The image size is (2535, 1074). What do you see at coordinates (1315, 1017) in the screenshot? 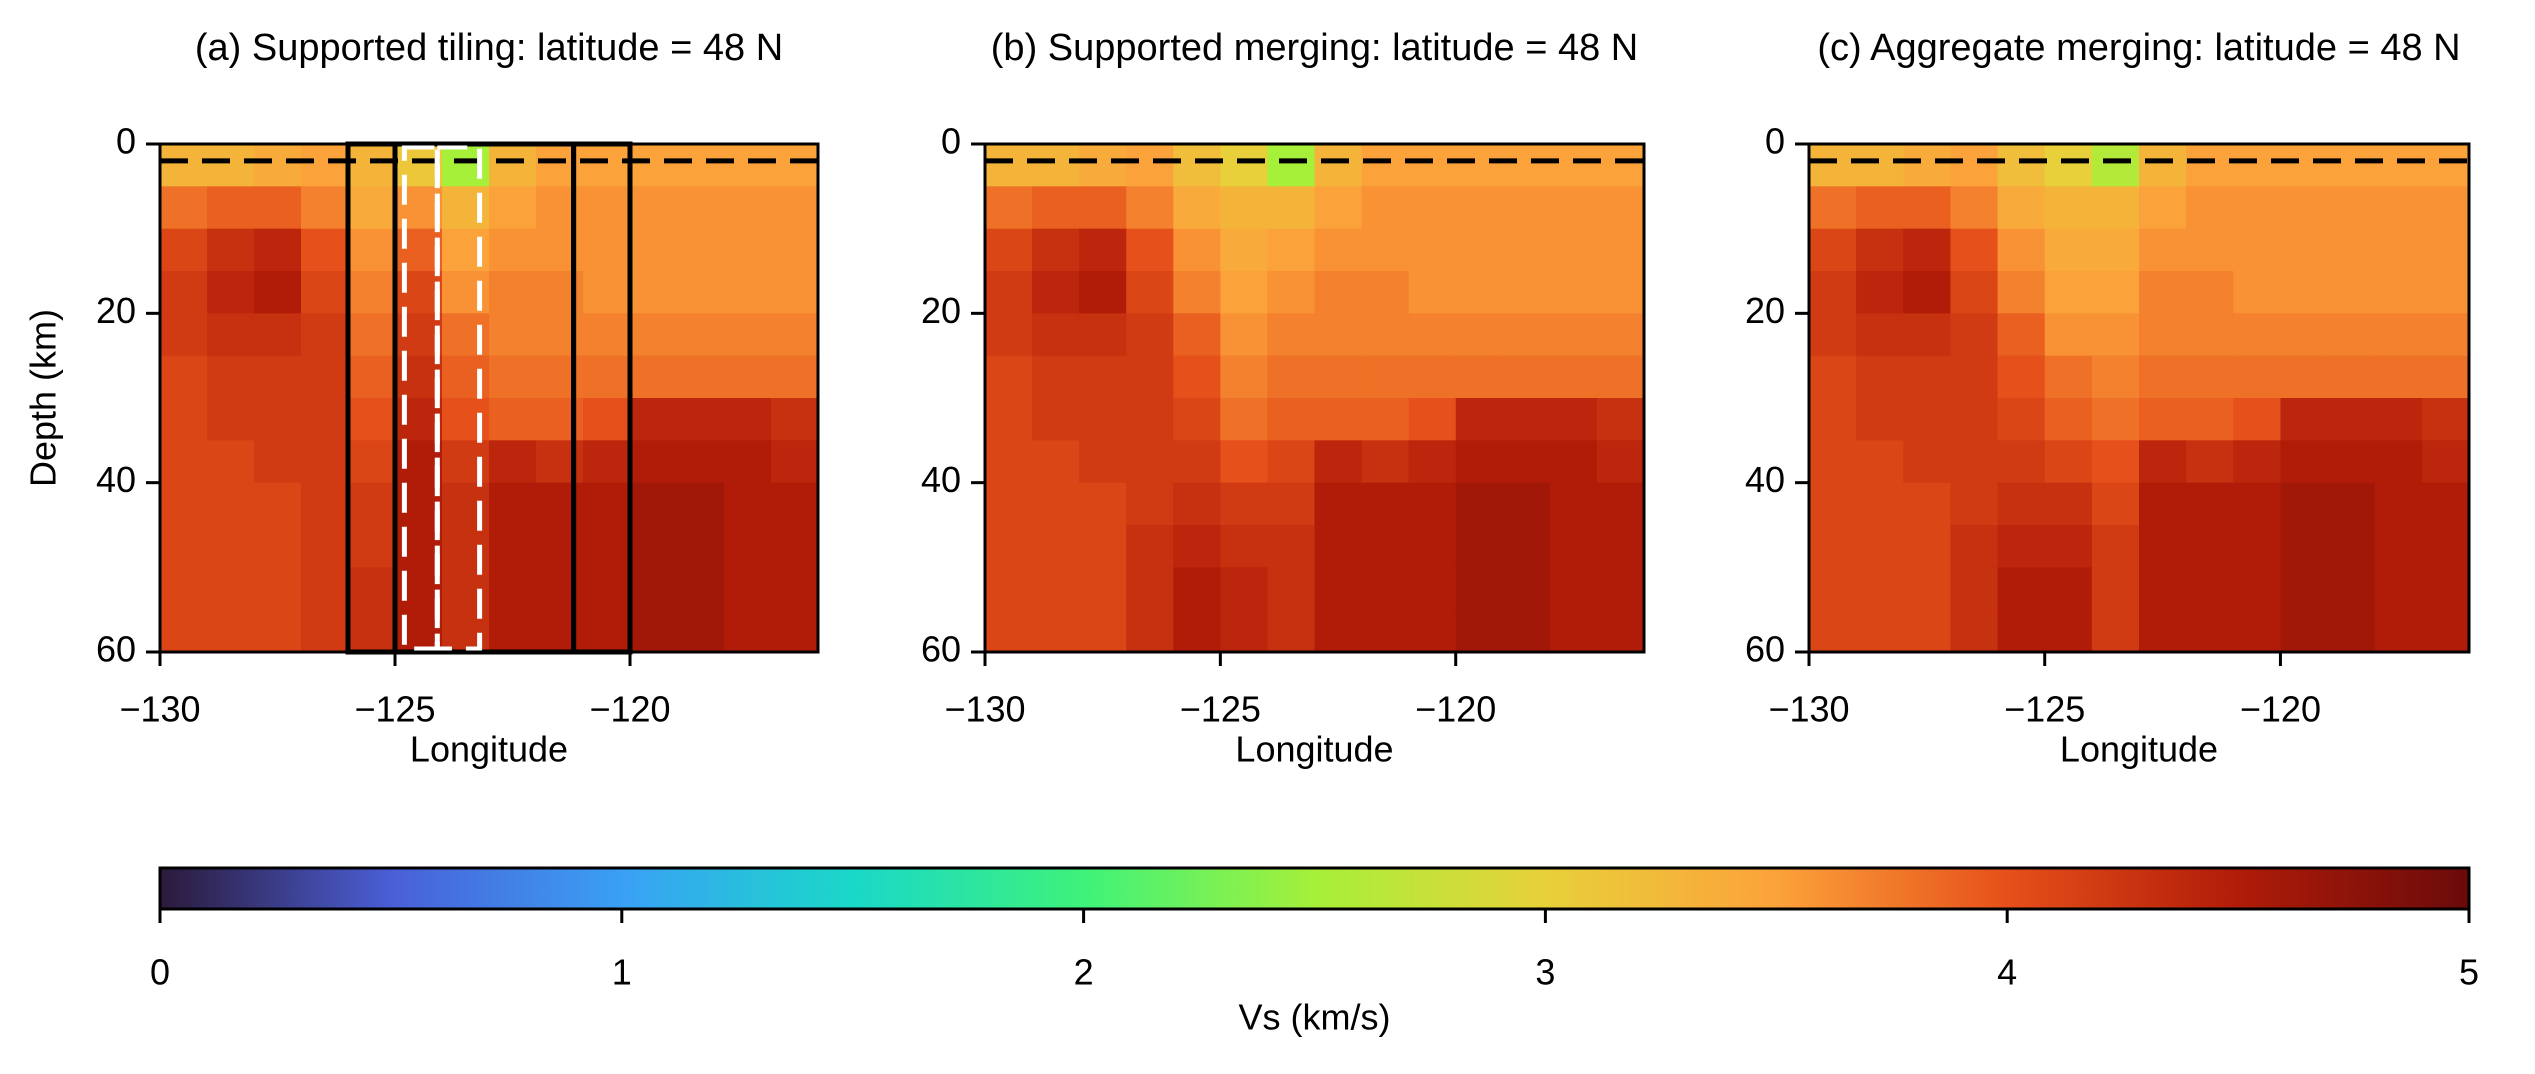
I see `colorbar-label: Vs (km/s)` at bounding box center [1315, 1017].